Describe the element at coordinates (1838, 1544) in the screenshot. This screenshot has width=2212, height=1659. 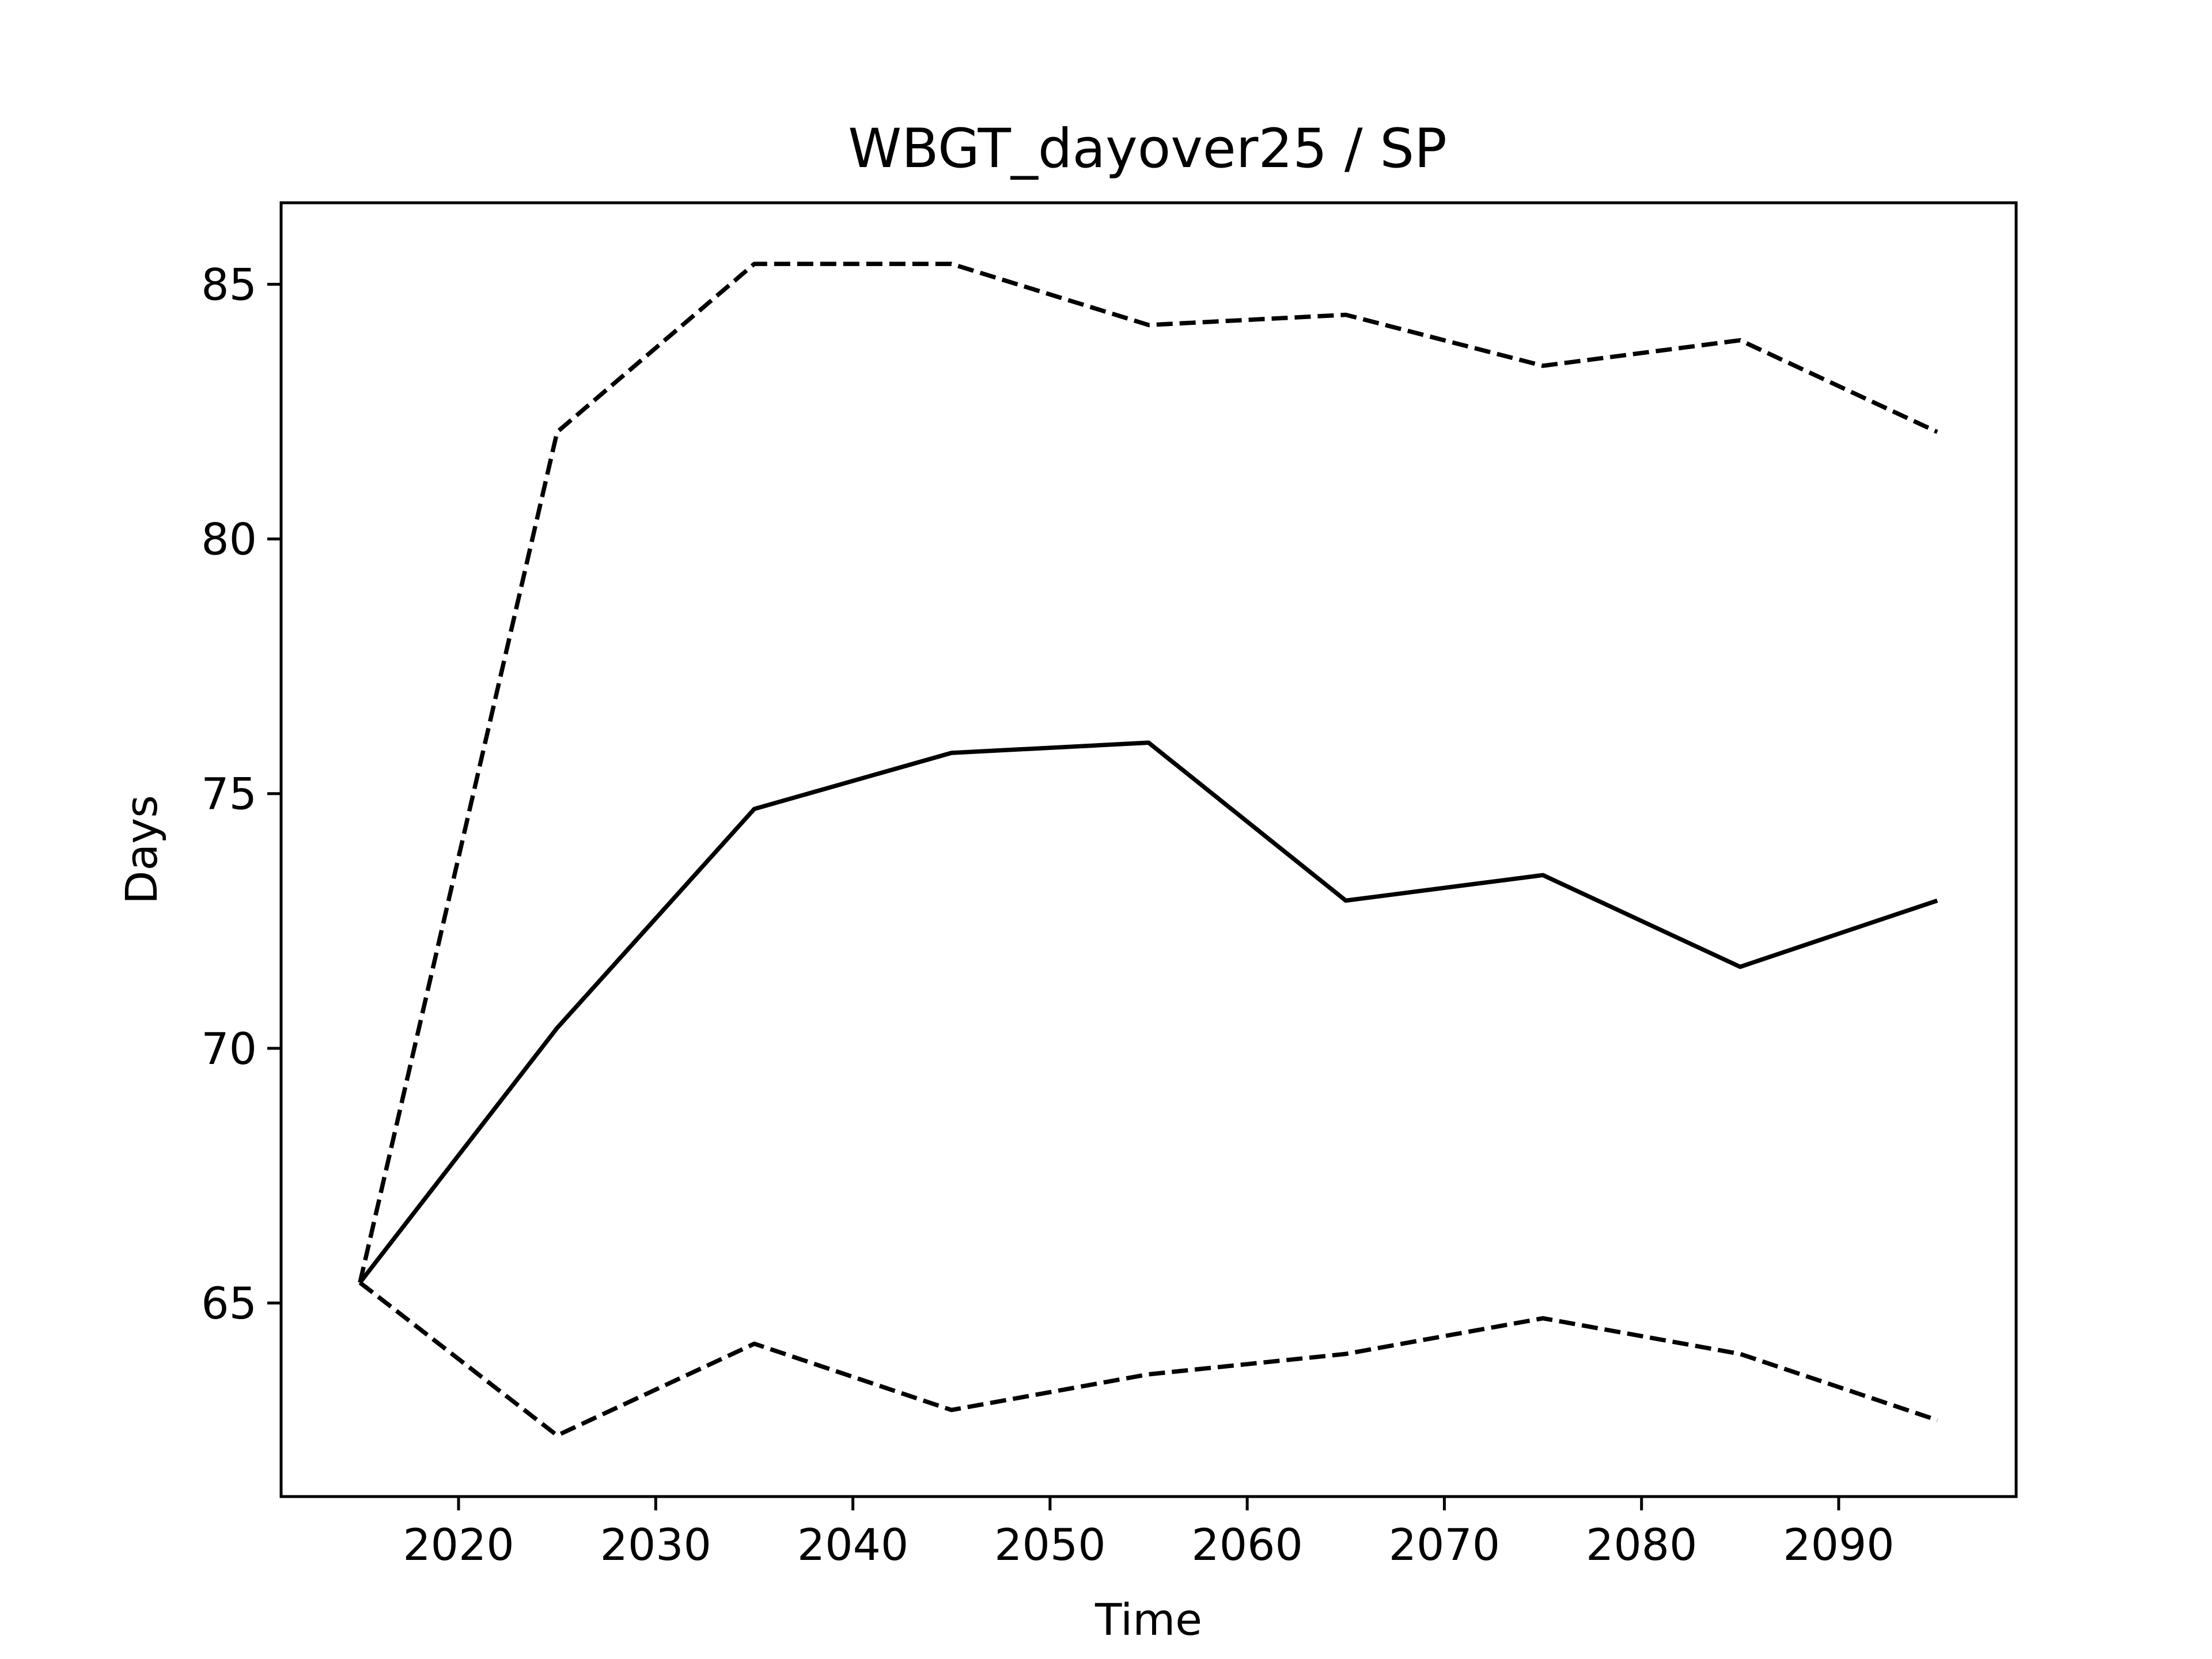
I see `x-tick-label: 2090` at that location.